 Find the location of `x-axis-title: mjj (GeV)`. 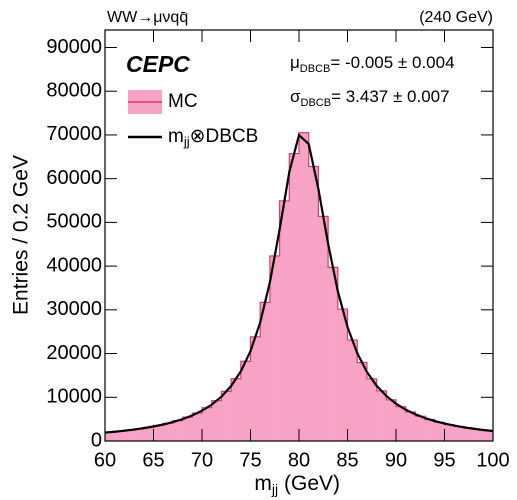

x-axis-title: mjj (GeV) is located at coordinates (297, 484).